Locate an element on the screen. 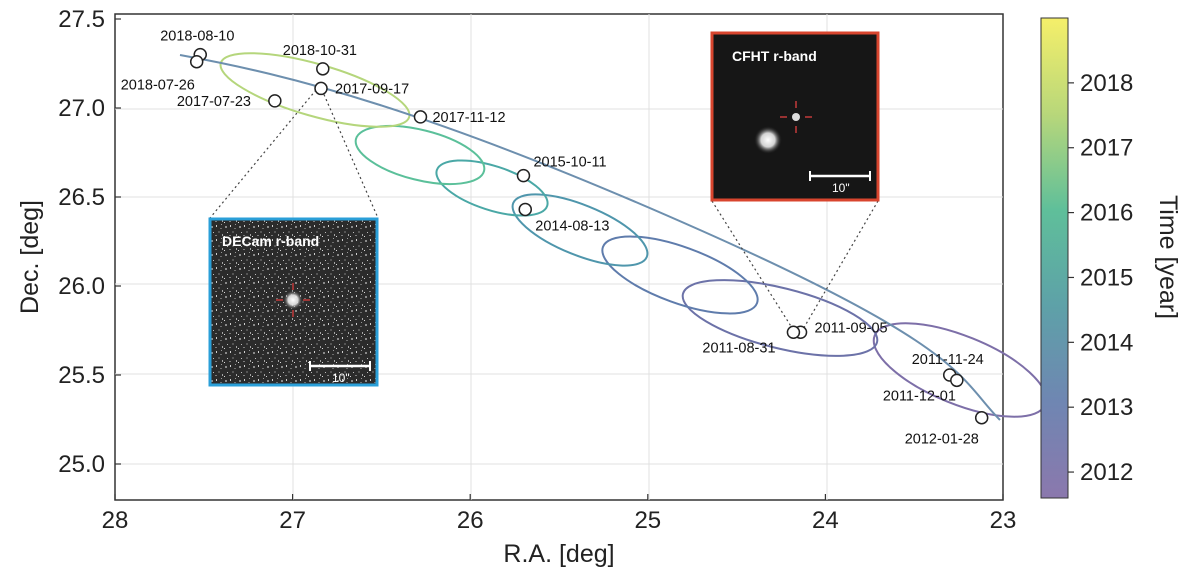 The image size is (1200, 583). colorbar-tick-label: 2013 is located at coordinates (1106, 407).